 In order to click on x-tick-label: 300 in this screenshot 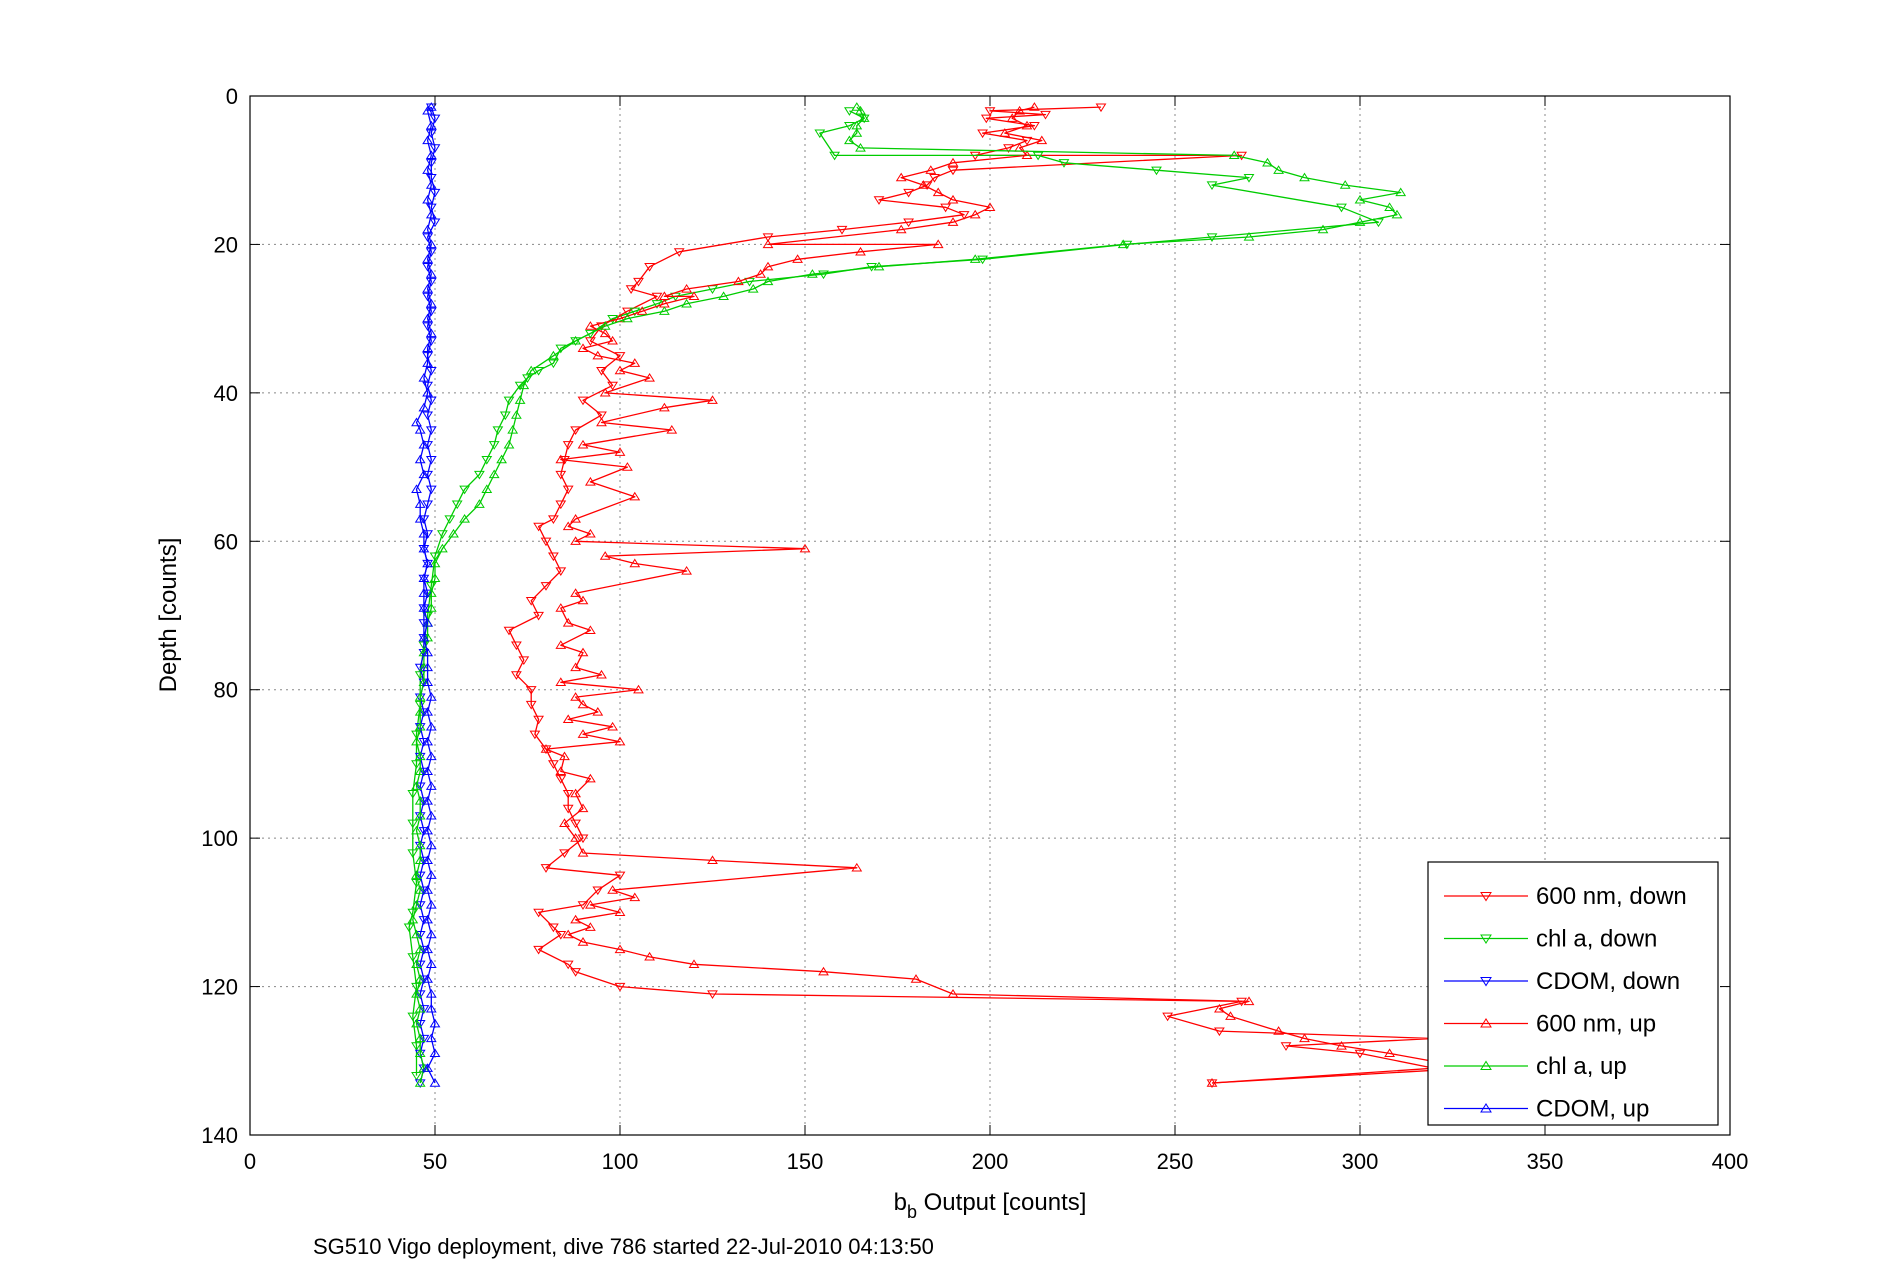, I will do `click(1360, 1161)`.